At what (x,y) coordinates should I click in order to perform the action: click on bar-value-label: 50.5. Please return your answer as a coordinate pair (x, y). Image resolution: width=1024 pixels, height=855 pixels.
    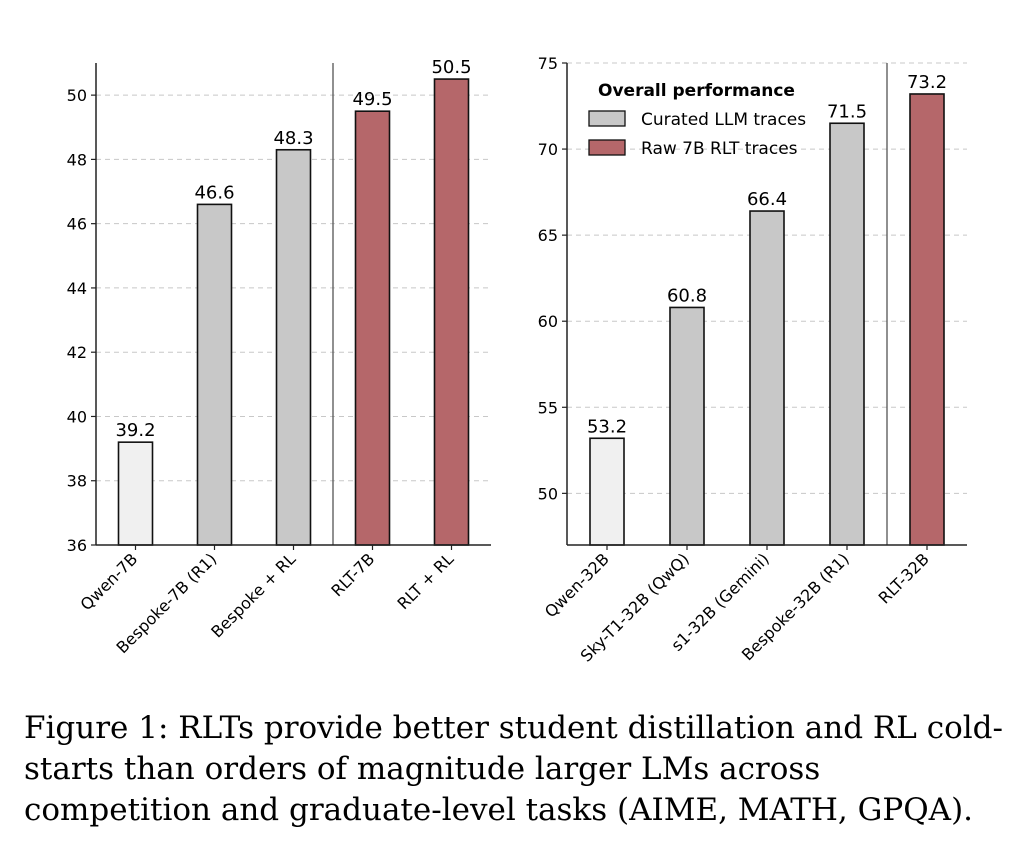
    Looking at the image, I should click on (451, 67).